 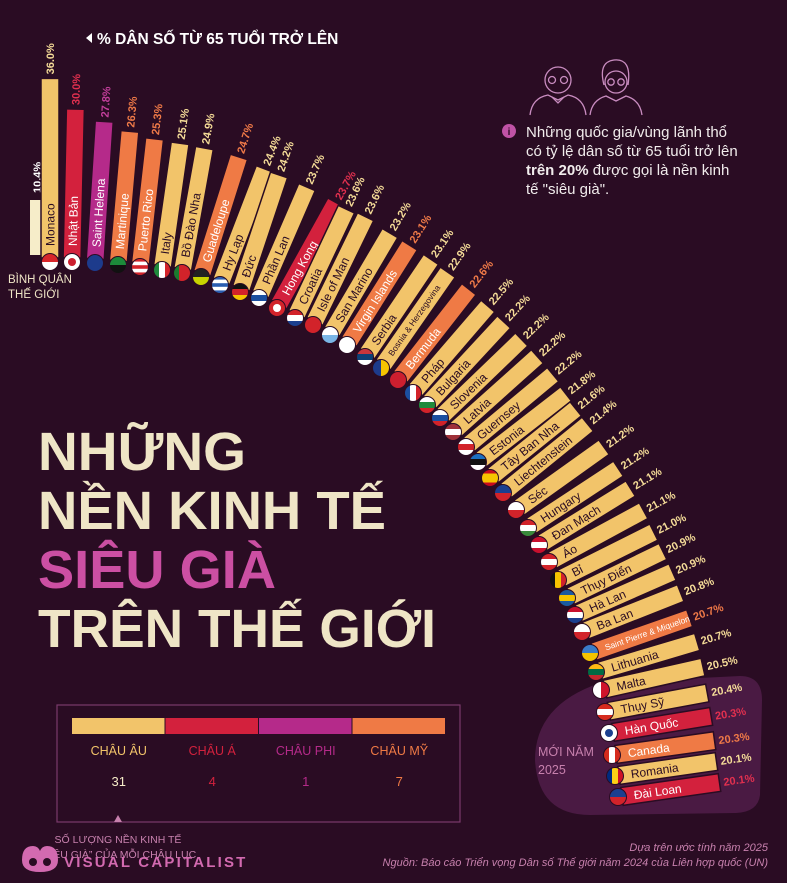 What do you see at coordinates (736, 760) in the screenshot?
I see `value-label: 20.1%` at bounding box center [736, 760].